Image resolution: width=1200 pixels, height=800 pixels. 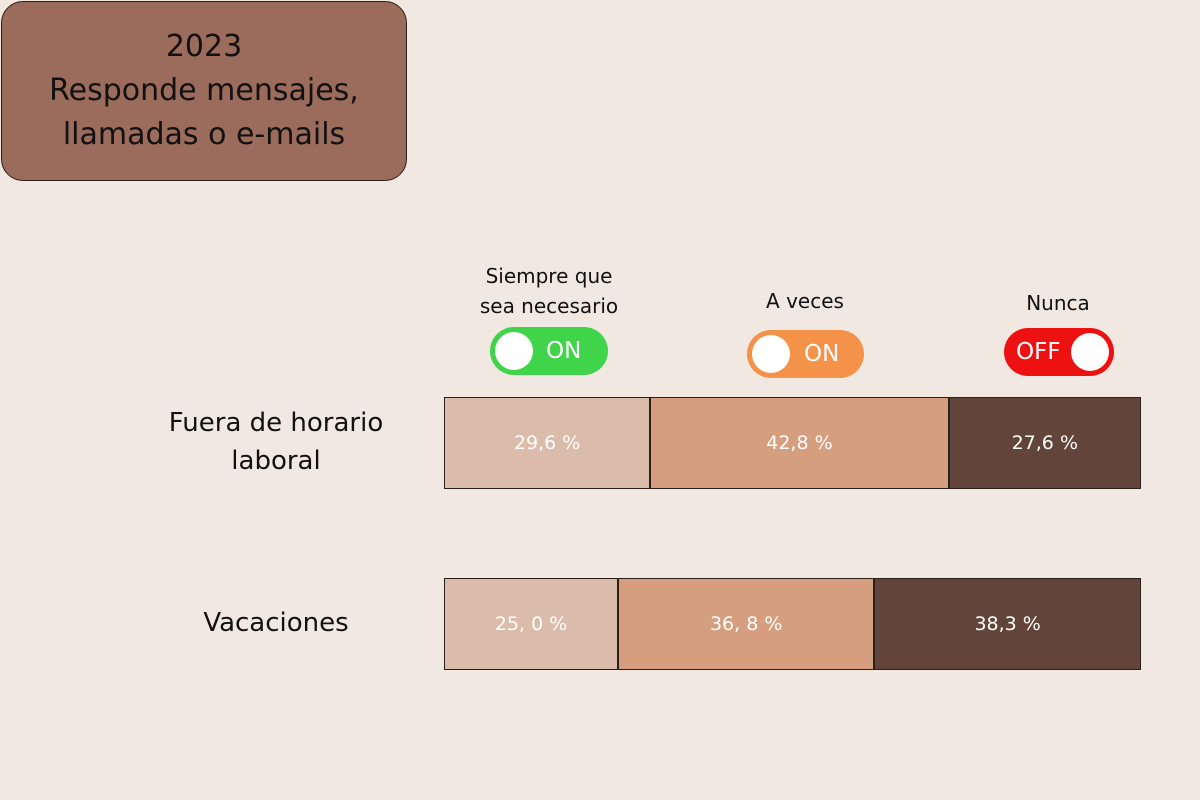 I want to click on toggle-a-veces: ON, so click(x=805, y=354).